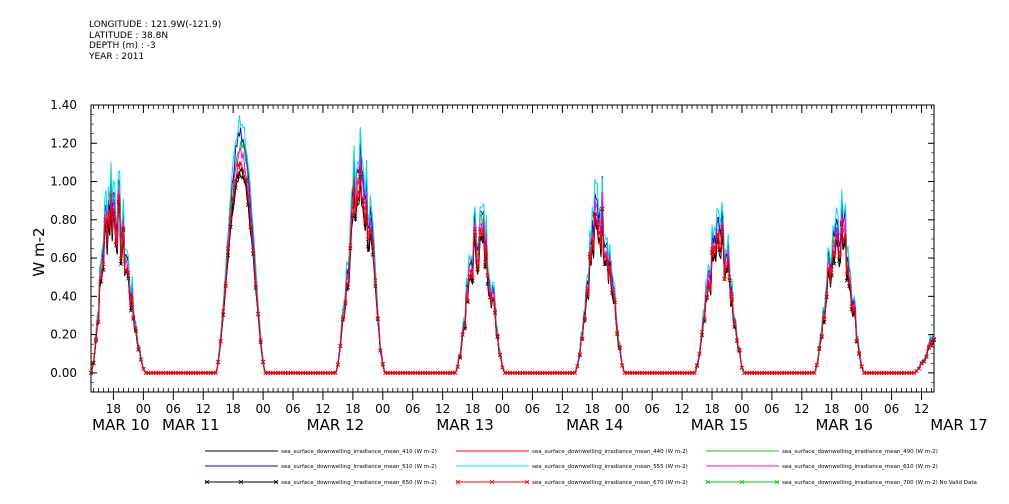 The height and width of the screenshot is (504, 1009). Describe the element at coordinates (464, 425) in the screenshot. I see `x-day-label: MAR 13` at that location.